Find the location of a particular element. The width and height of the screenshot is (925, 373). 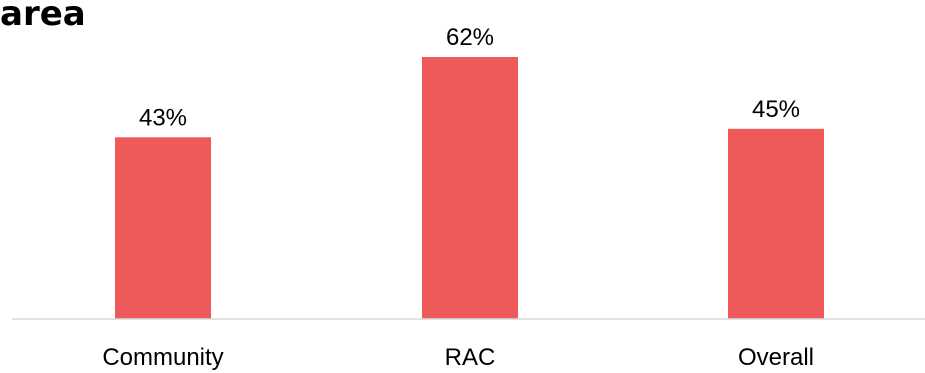

data-label-rac: 62% is located at coordinates (470, 37).